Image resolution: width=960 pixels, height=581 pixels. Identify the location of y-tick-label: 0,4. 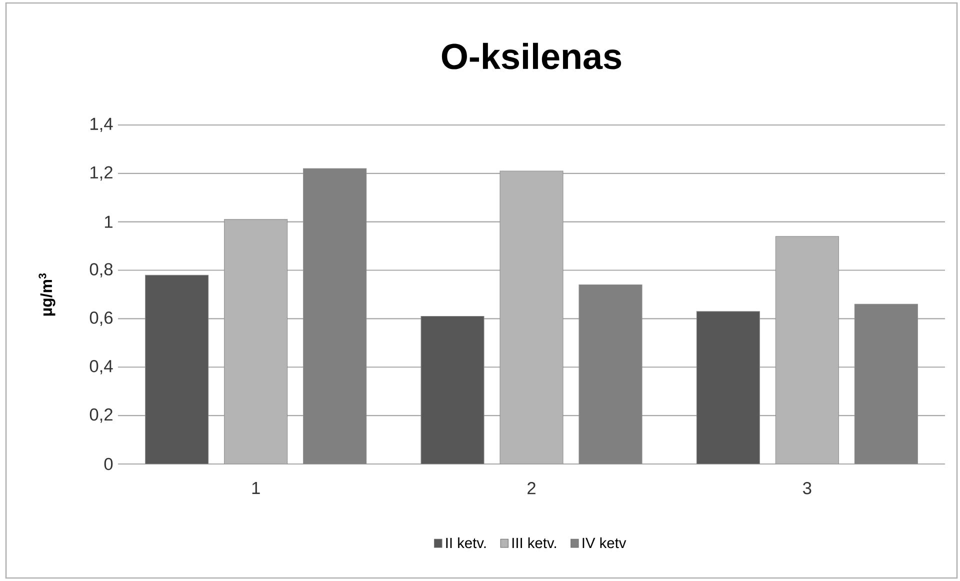
(101, 367).